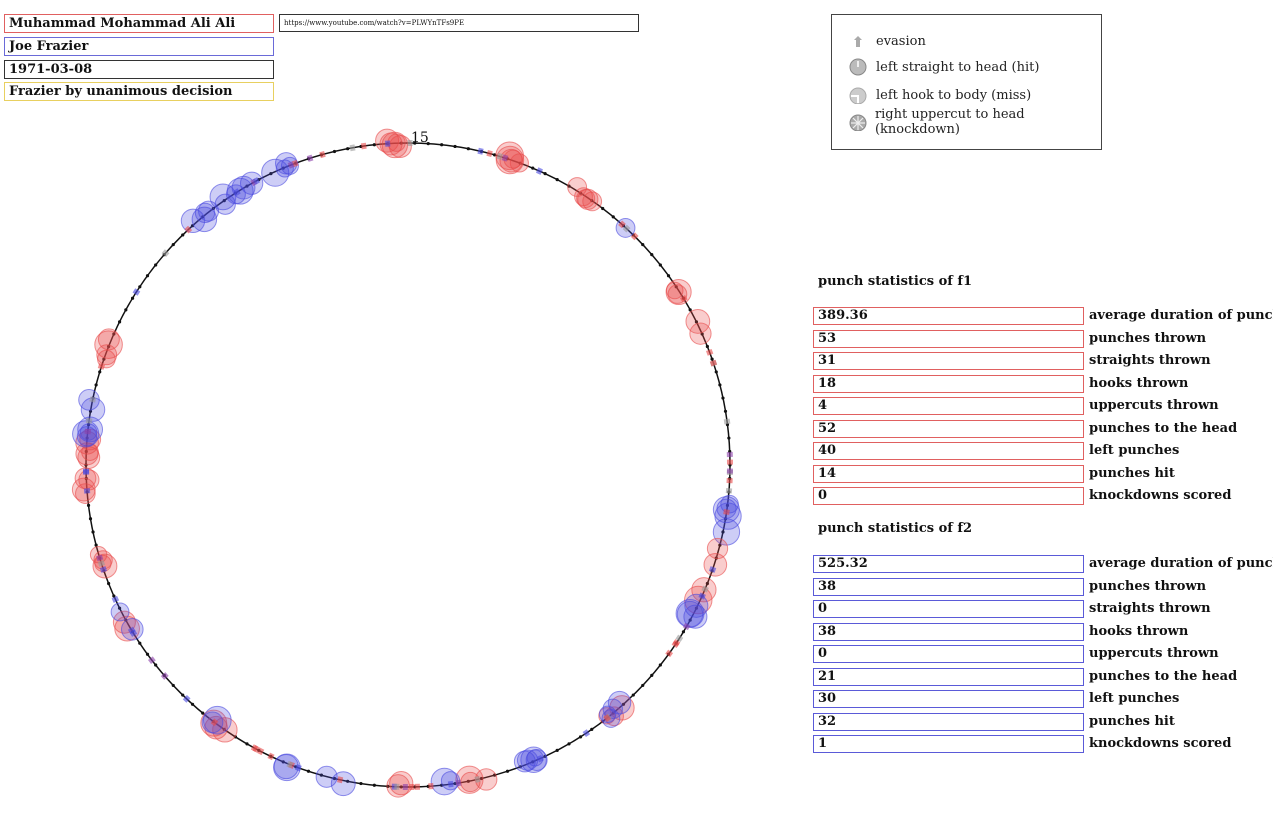 Image resolution: width=1273 pixels, height=815 pixels. I want to click on straight-hit-icon, so click(858, 67).